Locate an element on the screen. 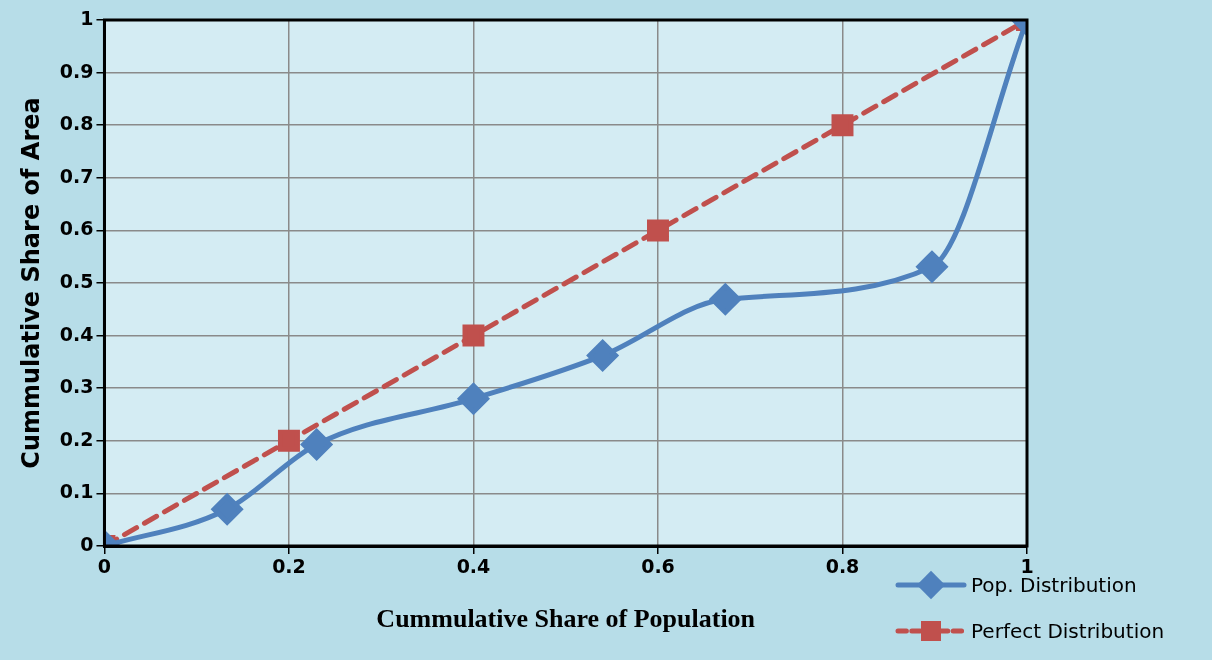 This screenshot has width=1212, height=660. y-tick-label: 0.9 is located at coordinates (76, 70).